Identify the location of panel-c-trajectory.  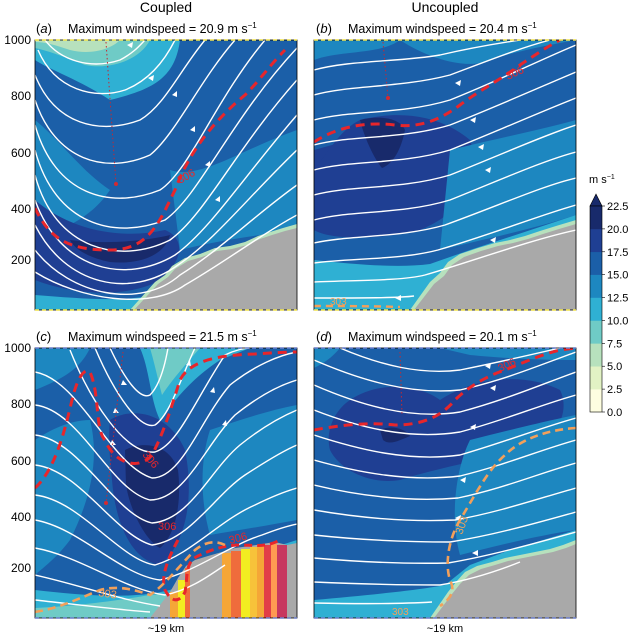
(114, 427).